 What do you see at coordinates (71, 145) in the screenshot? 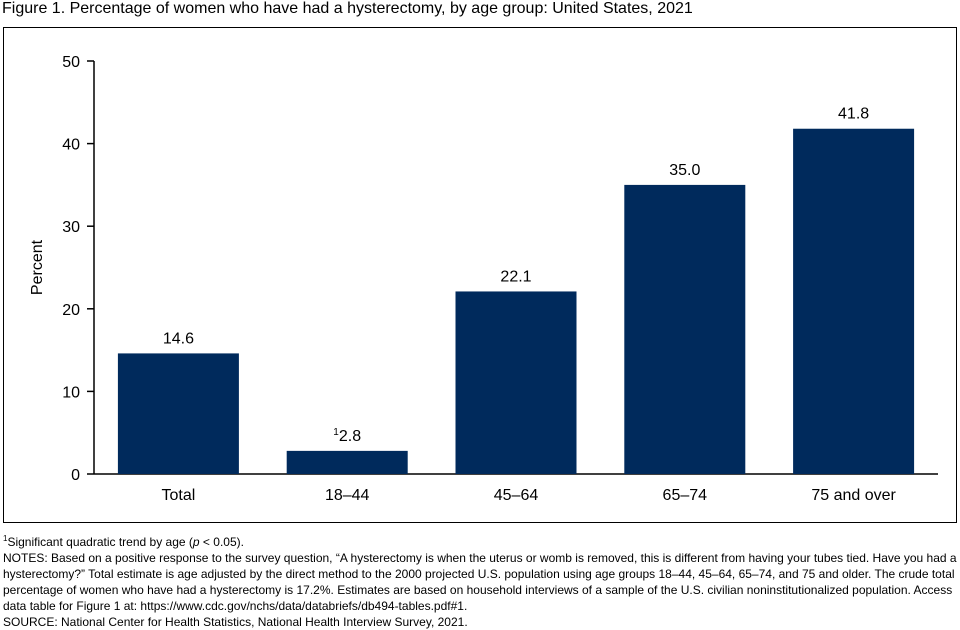
I see `y-tick-label: 40` at bounding box center [71, 145].